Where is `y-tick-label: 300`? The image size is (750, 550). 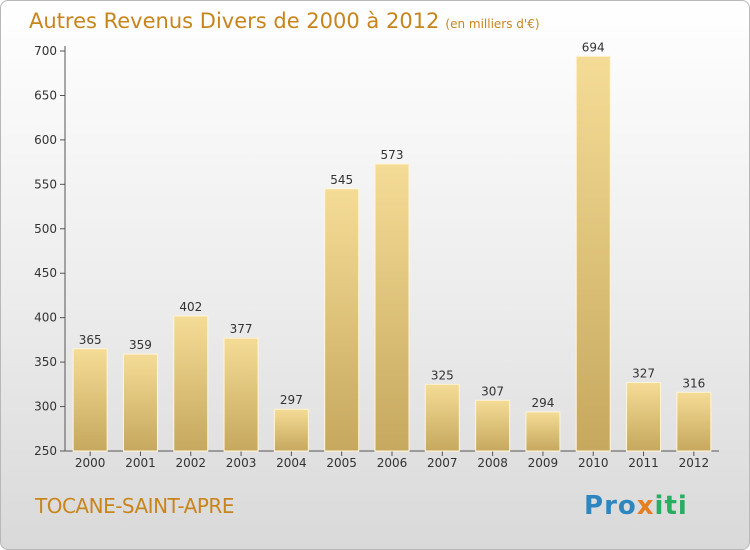 y-tick-label: 300 is located at coordinates (45, 407).